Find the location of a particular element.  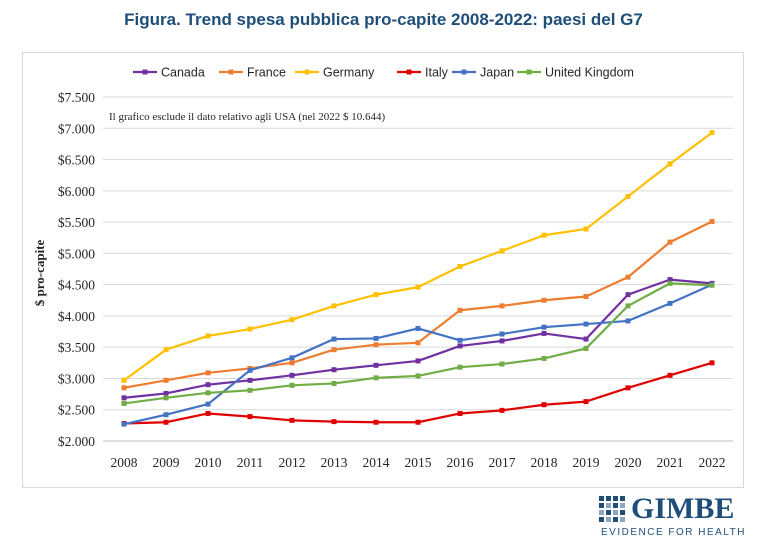

y-tick-label: $6.000 is located at coordinates (76, 191).